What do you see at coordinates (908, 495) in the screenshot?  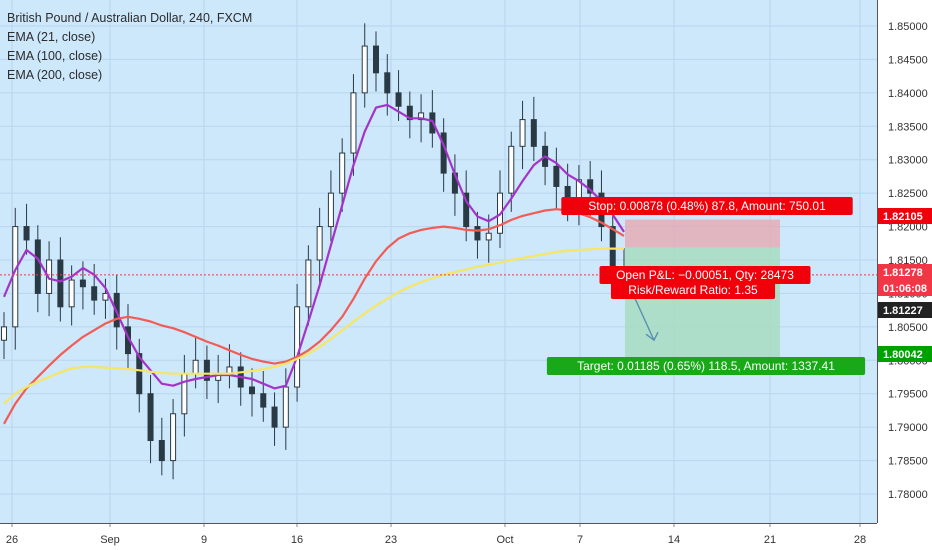 I see `y-tick-label: 1.78000` at bounding box center [908, 495].